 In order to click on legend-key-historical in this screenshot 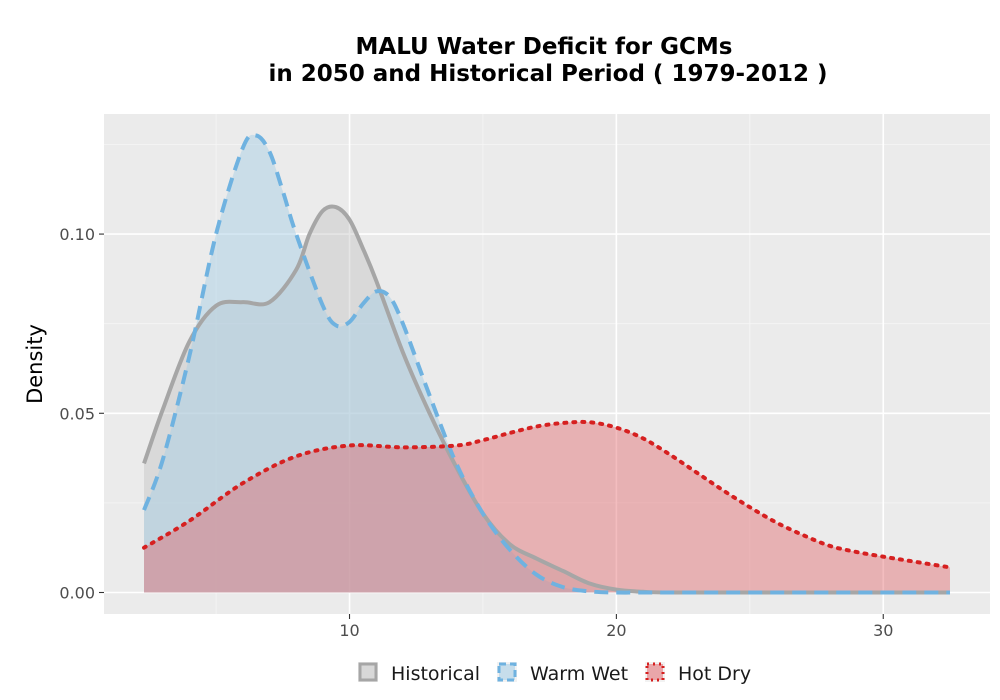, I will do `click(368, 672)`.